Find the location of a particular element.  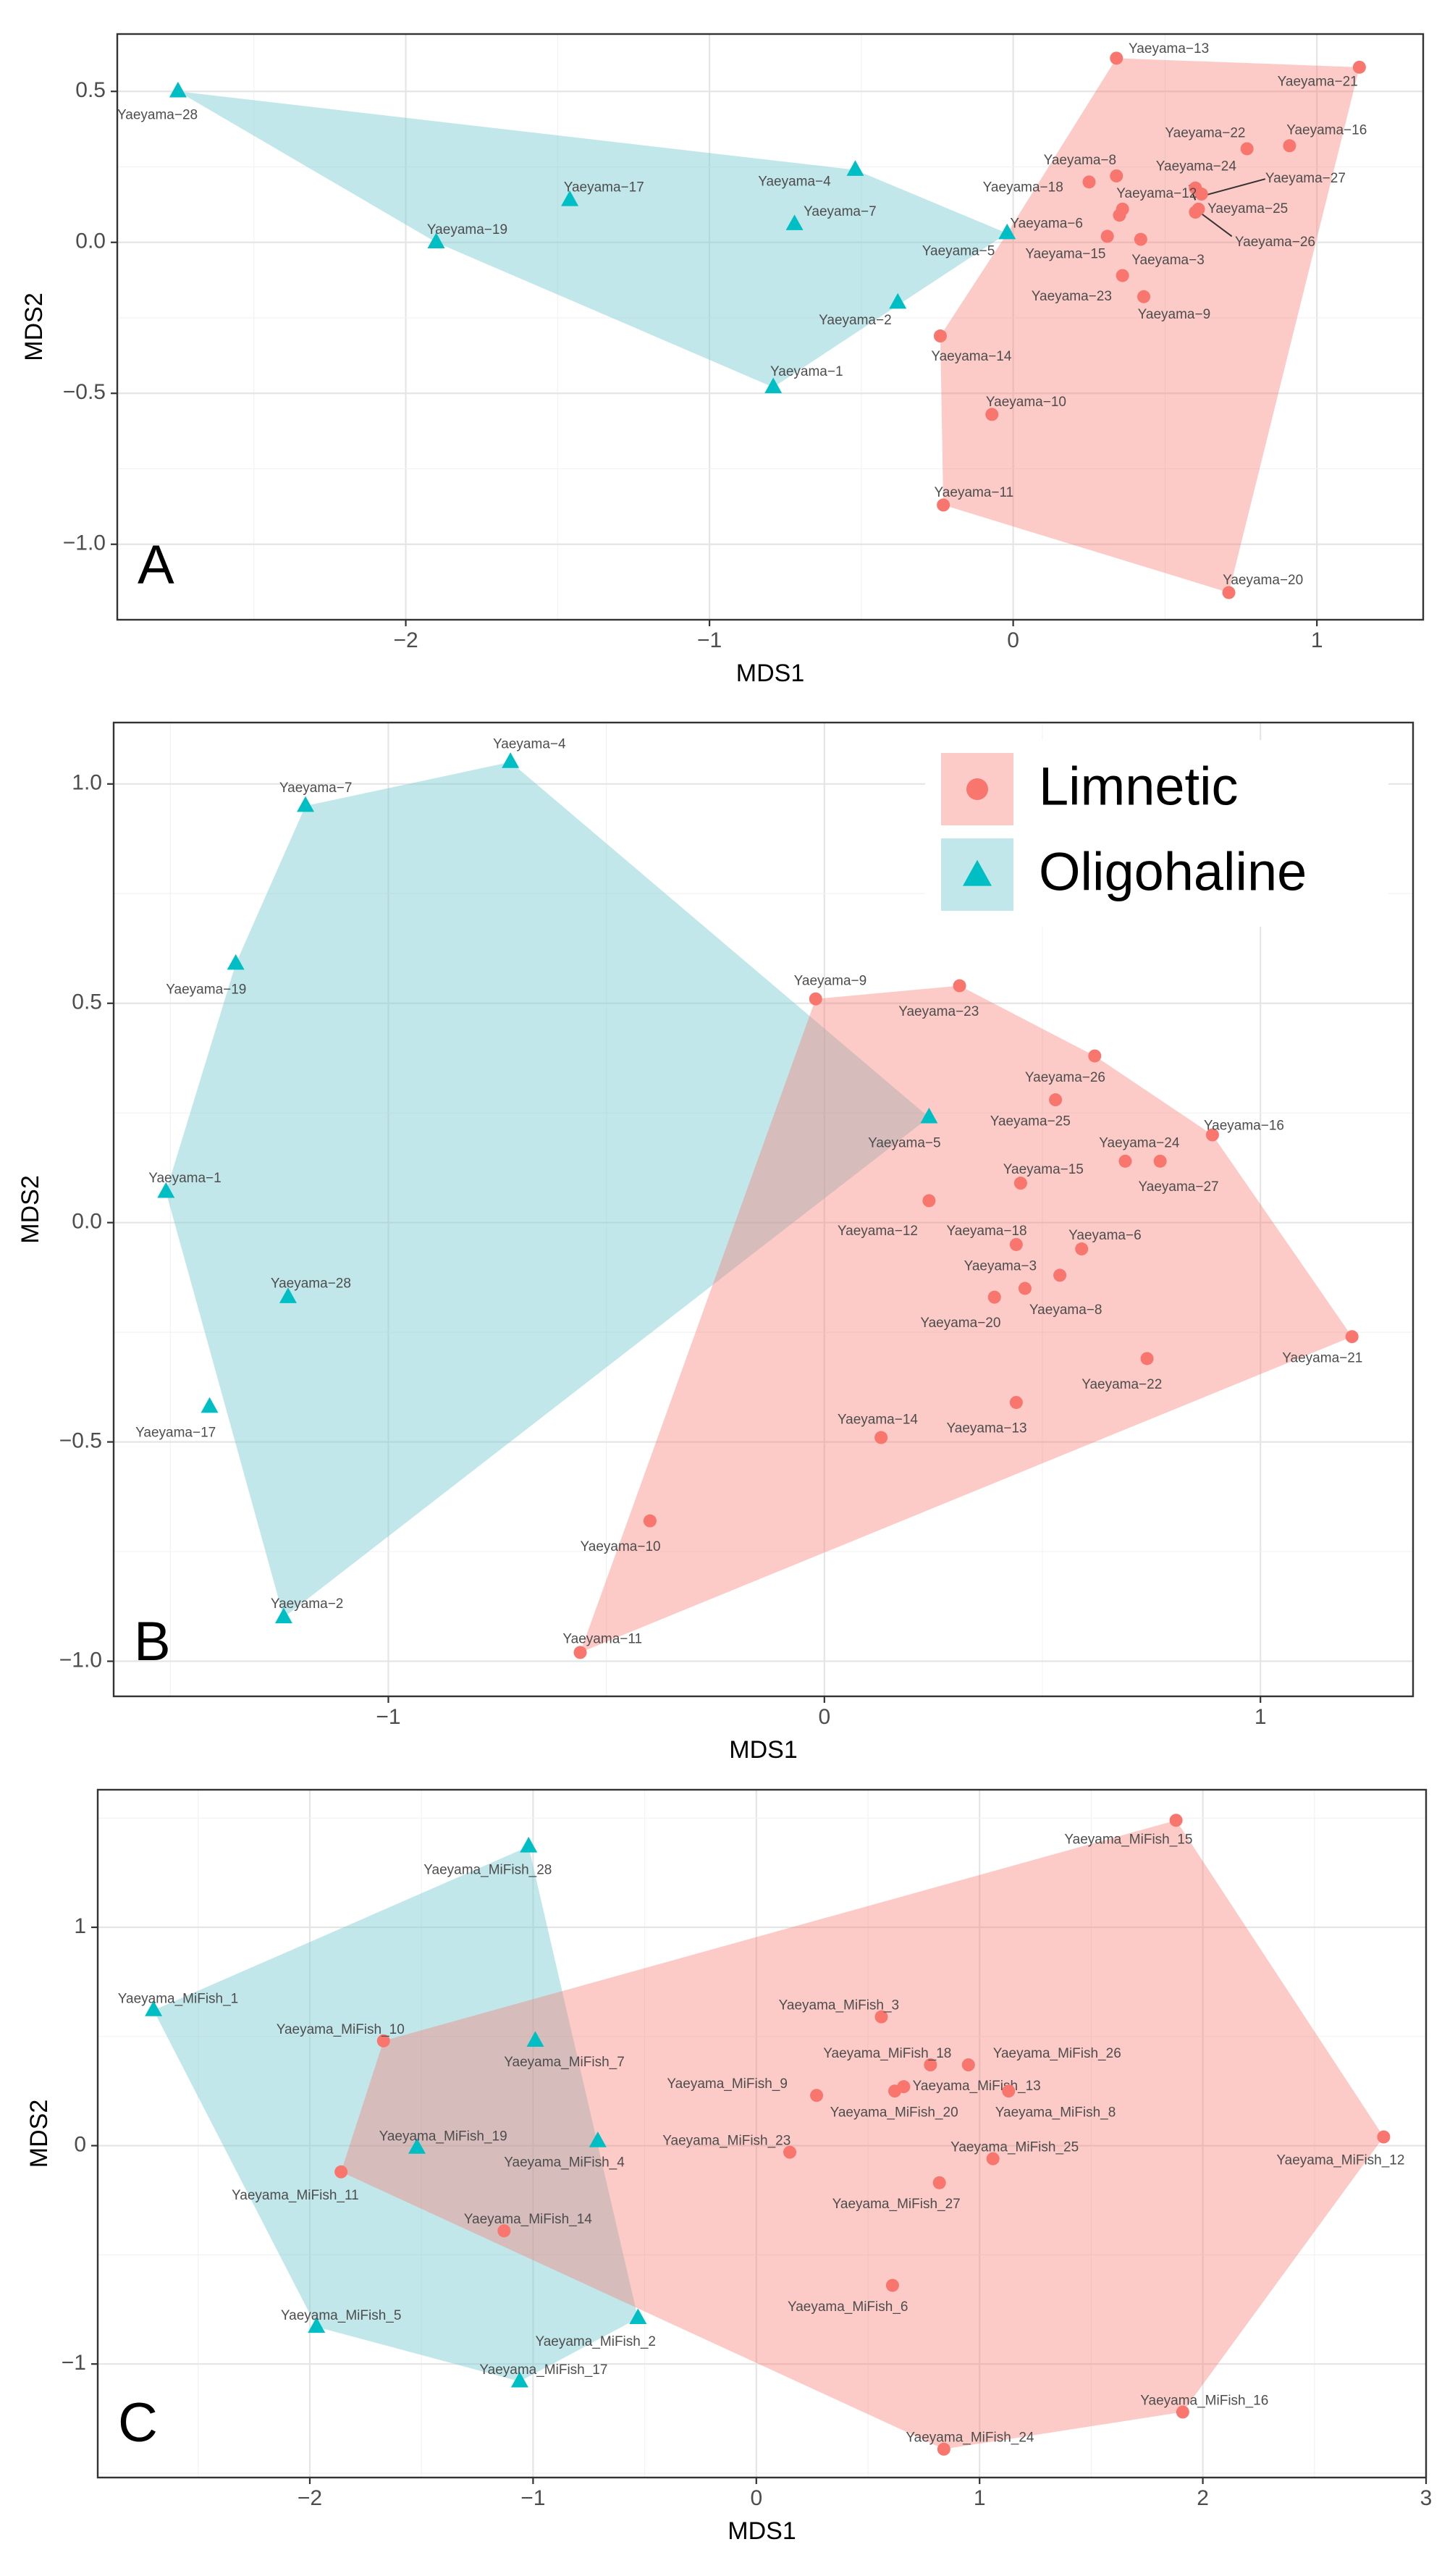

point-label: Yaeyama_MiFish_7 is located at coordinates (564, 2062).